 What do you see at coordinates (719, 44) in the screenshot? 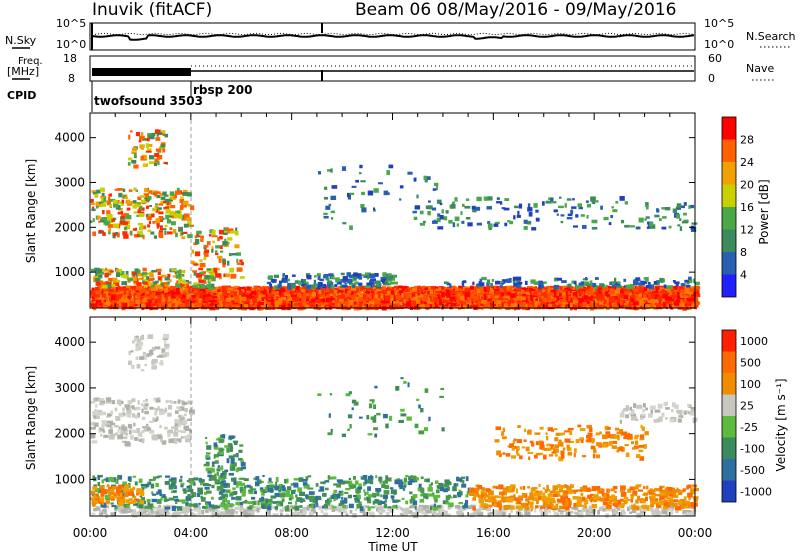
I see `noise-right-tick-bottom: 10^0` at bounding box center [719, 44].